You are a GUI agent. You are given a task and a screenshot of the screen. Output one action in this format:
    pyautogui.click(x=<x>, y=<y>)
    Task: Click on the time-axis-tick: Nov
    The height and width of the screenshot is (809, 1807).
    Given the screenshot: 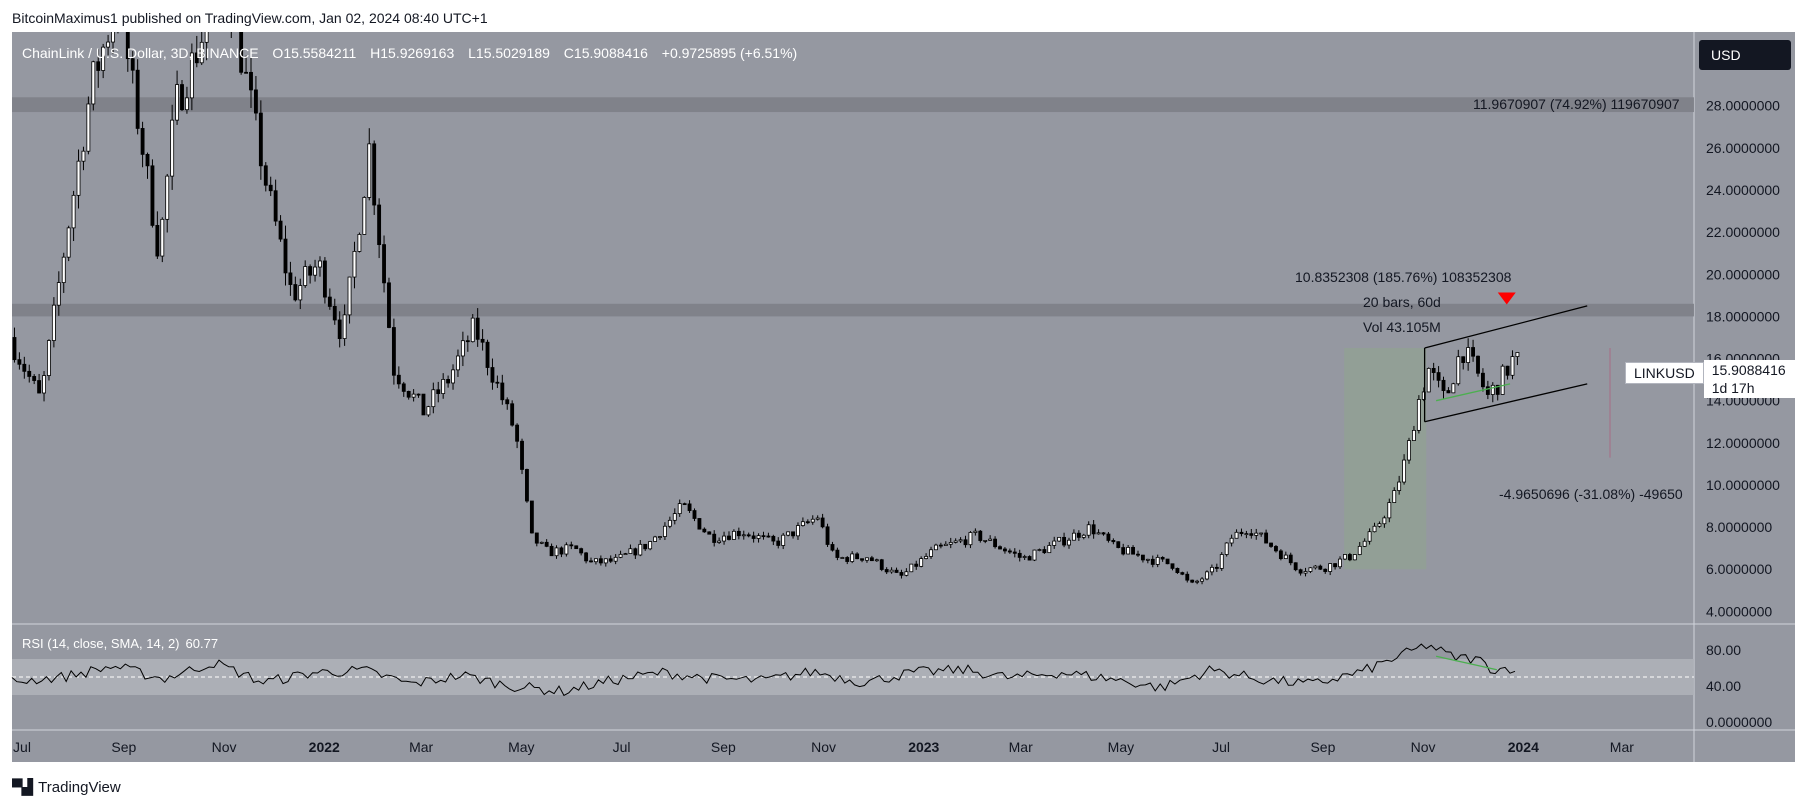 What is the action you would take?
    pyautogui.click(x=224, y=747)
    